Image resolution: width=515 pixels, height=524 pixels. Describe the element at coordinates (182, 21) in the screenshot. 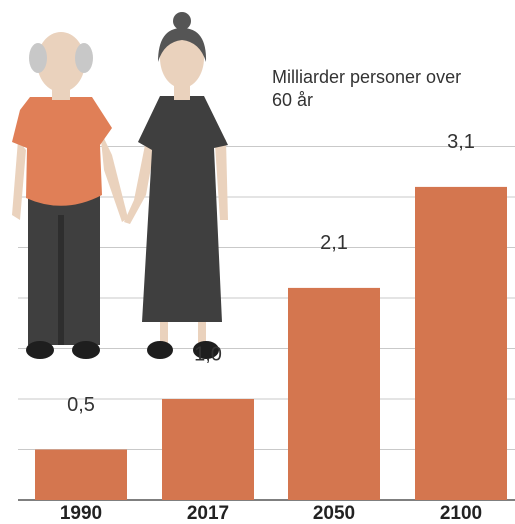

I see `woman-bun` at that location.